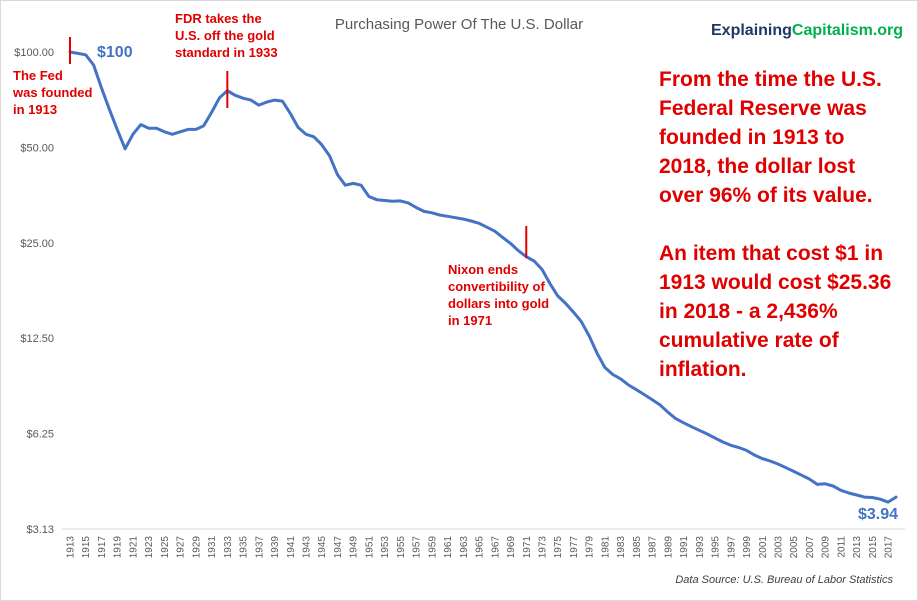 Image resolution: width=918 pixels, height=601 pixels. I want to click on x-tick-label: 1931, so click(212, 547).